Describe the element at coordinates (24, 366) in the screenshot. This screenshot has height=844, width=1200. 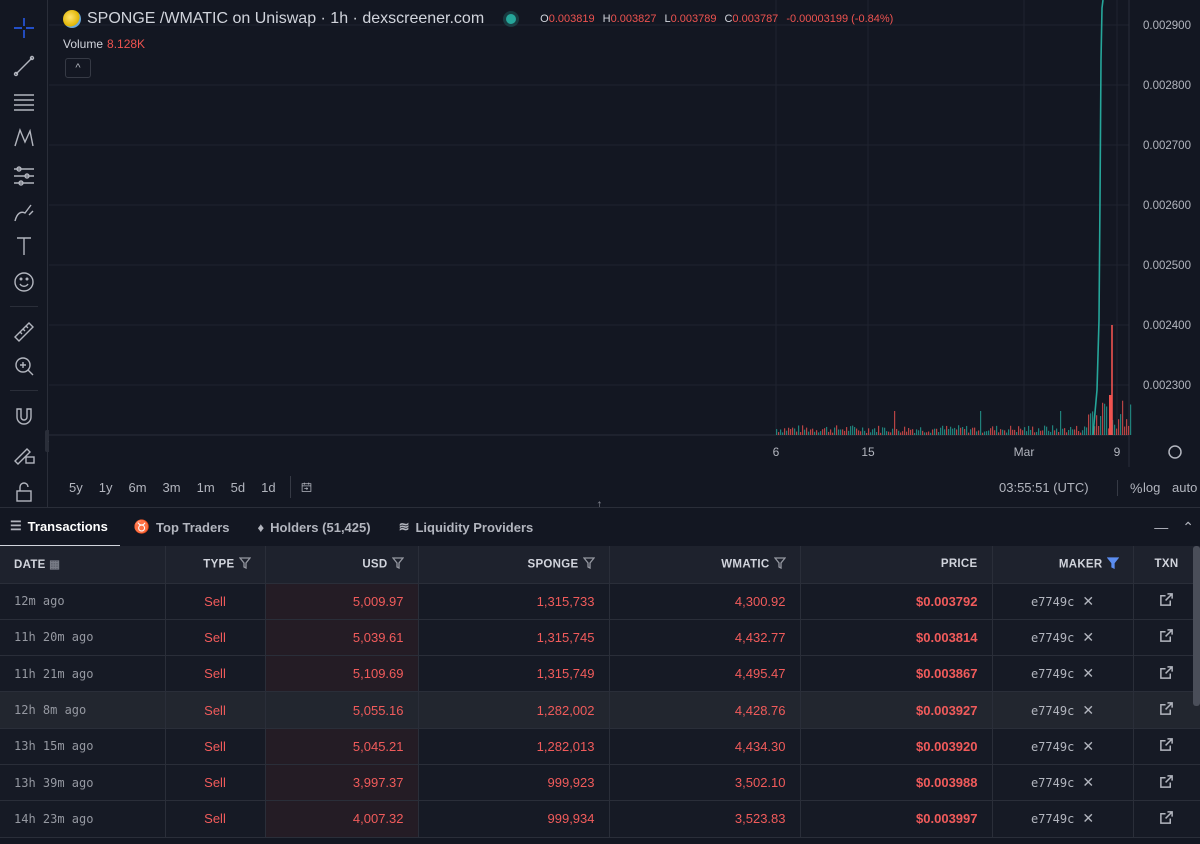
I see `zoom-in-icon` at that location.